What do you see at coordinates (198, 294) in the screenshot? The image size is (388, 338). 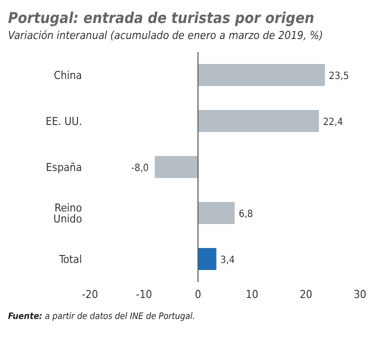 I see `x-tick-label: 0` at bounding box center [198, 294].